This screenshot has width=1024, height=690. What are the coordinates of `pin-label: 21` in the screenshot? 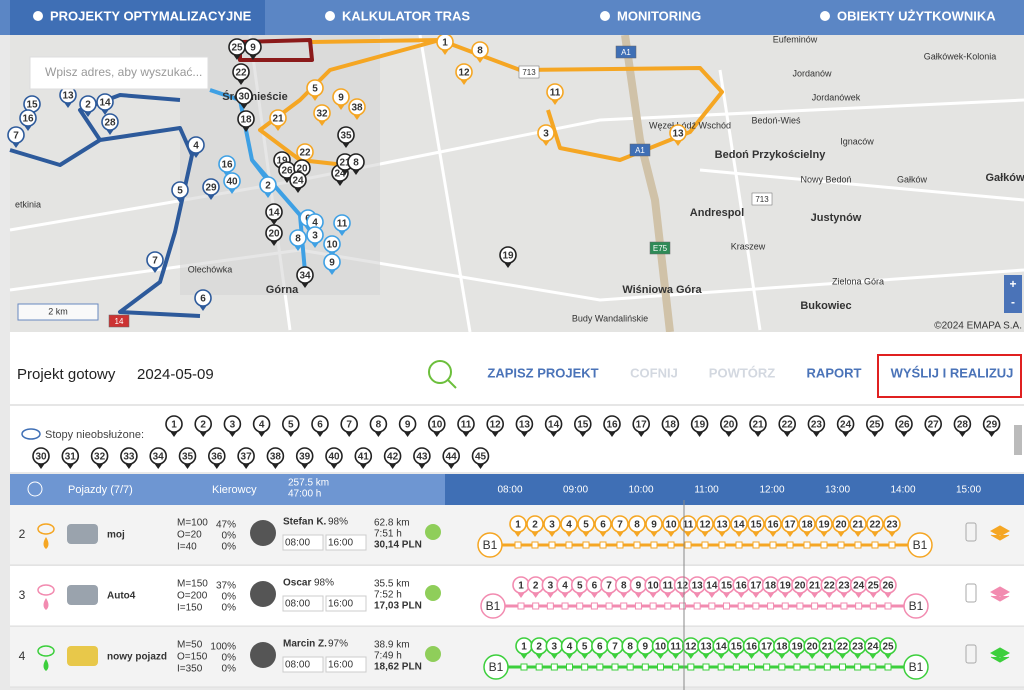 It's located at (278, 119).